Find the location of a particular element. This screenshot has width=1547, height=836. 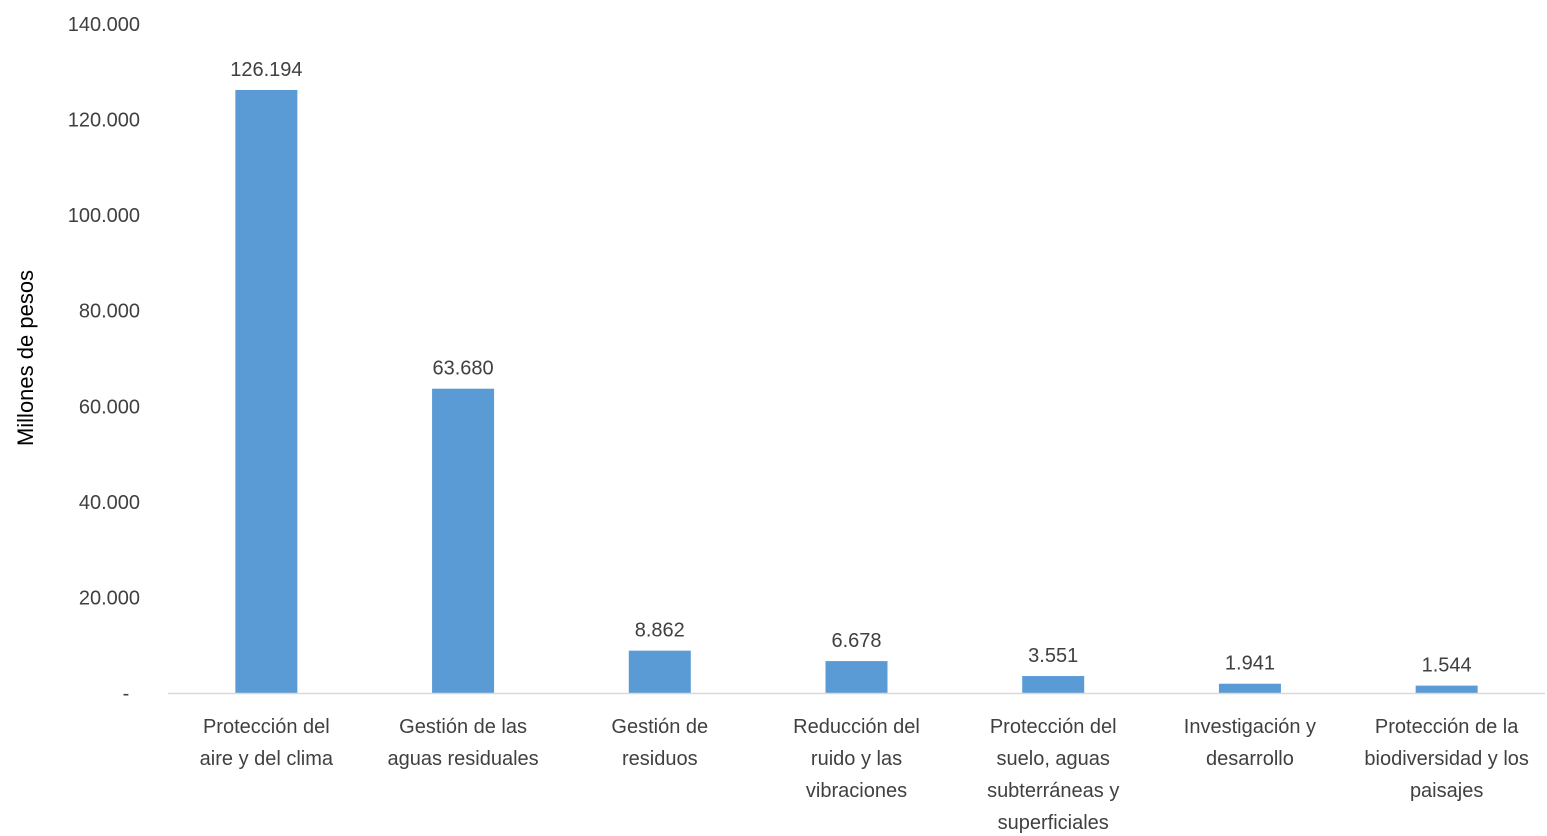

bar-value-label: 126.194 is located at coordinates (266, 70).